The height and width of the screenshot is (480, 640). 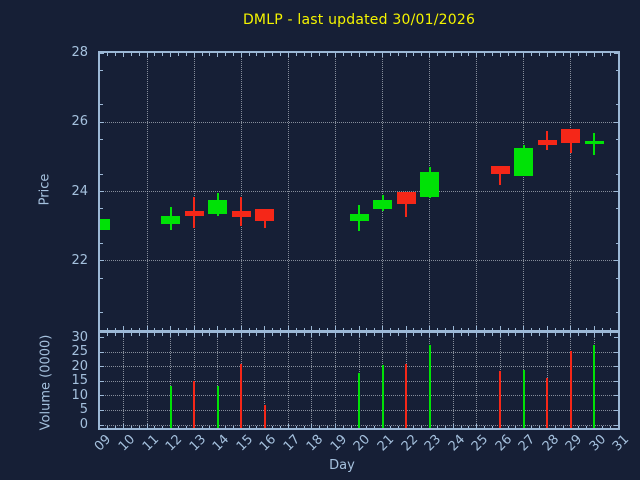 I want to click on x-tick-label: 14, so click(x=221, y=443).